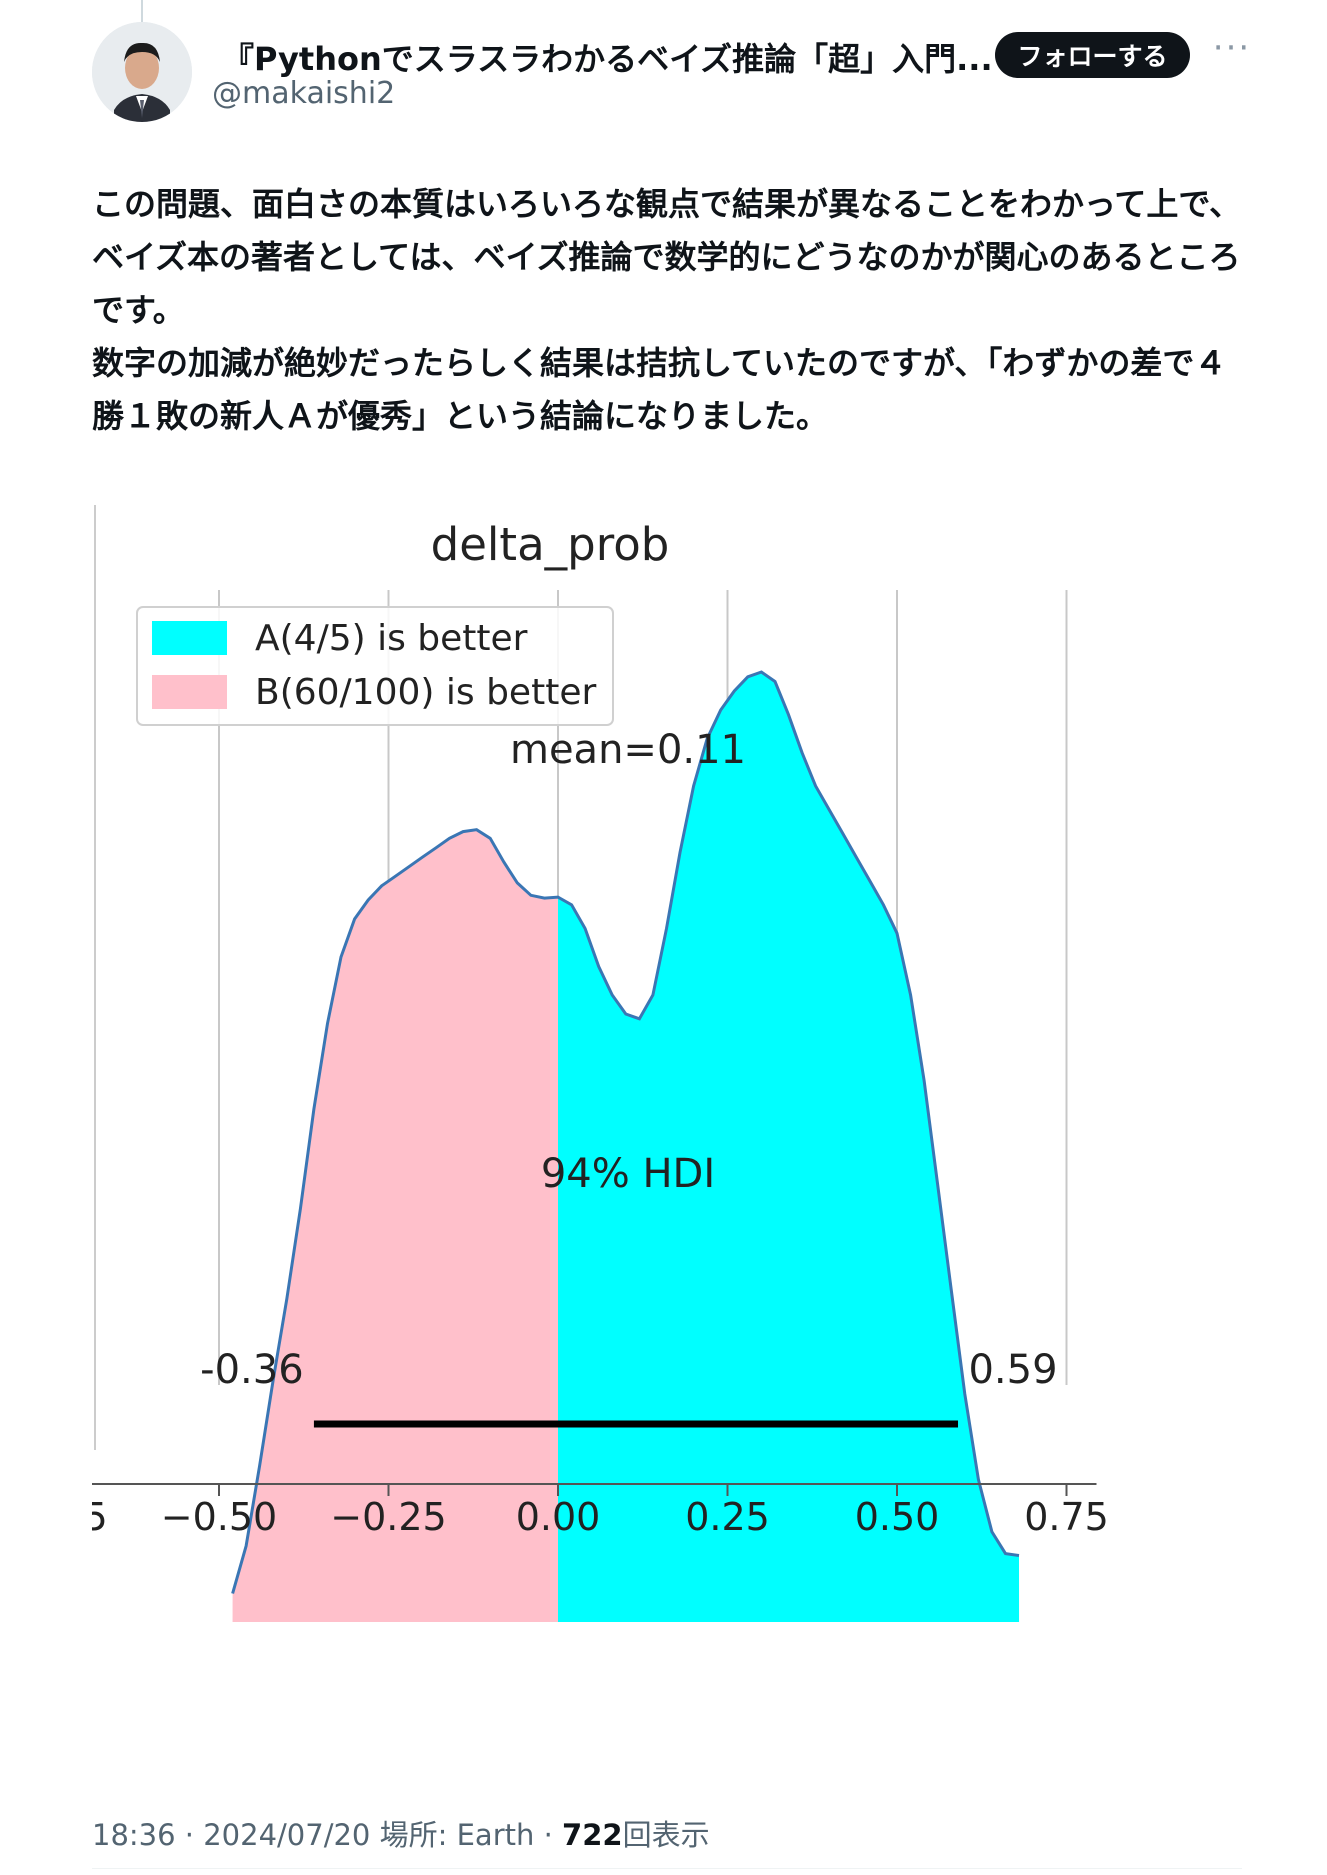 The height and width of the screenshot is (1875, 1327). What do you see at coordinates (592, 1835) in the screenshot?
I see `views-count: 722` at bounding box center [592, 1835].